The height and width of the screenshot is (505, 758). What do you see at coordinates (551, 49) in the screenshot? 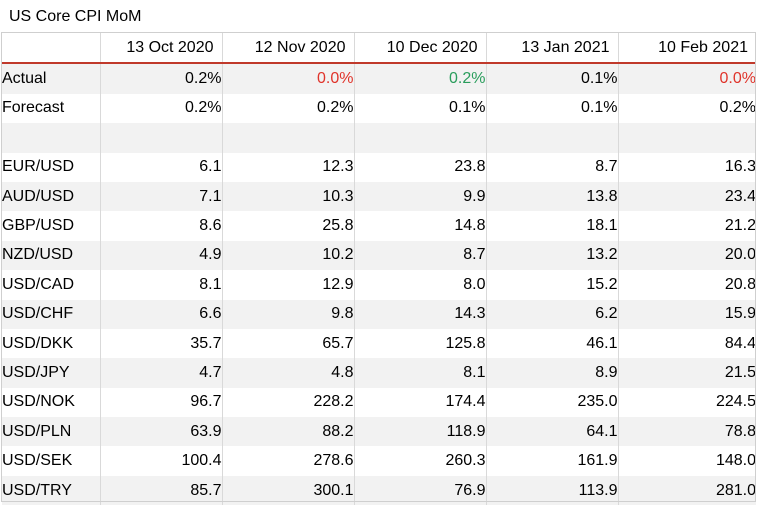
I see `date-header: 13 Jan 2021` at bounding box center [551, 49].